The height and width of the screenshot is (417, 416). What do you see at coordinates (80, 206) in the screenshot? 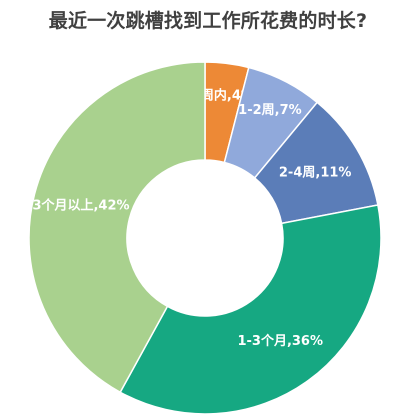
I see `data-label-5: 3个月以上,42%` at bounding box center [80, 206].